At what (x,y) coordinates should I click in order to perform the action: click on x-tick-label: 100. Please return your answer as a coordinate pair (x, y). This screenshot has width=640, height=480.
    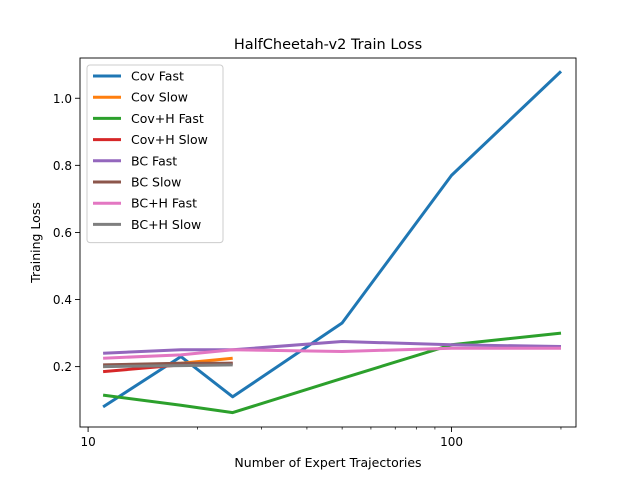
    Looking at the image, I should click on (451, 442).